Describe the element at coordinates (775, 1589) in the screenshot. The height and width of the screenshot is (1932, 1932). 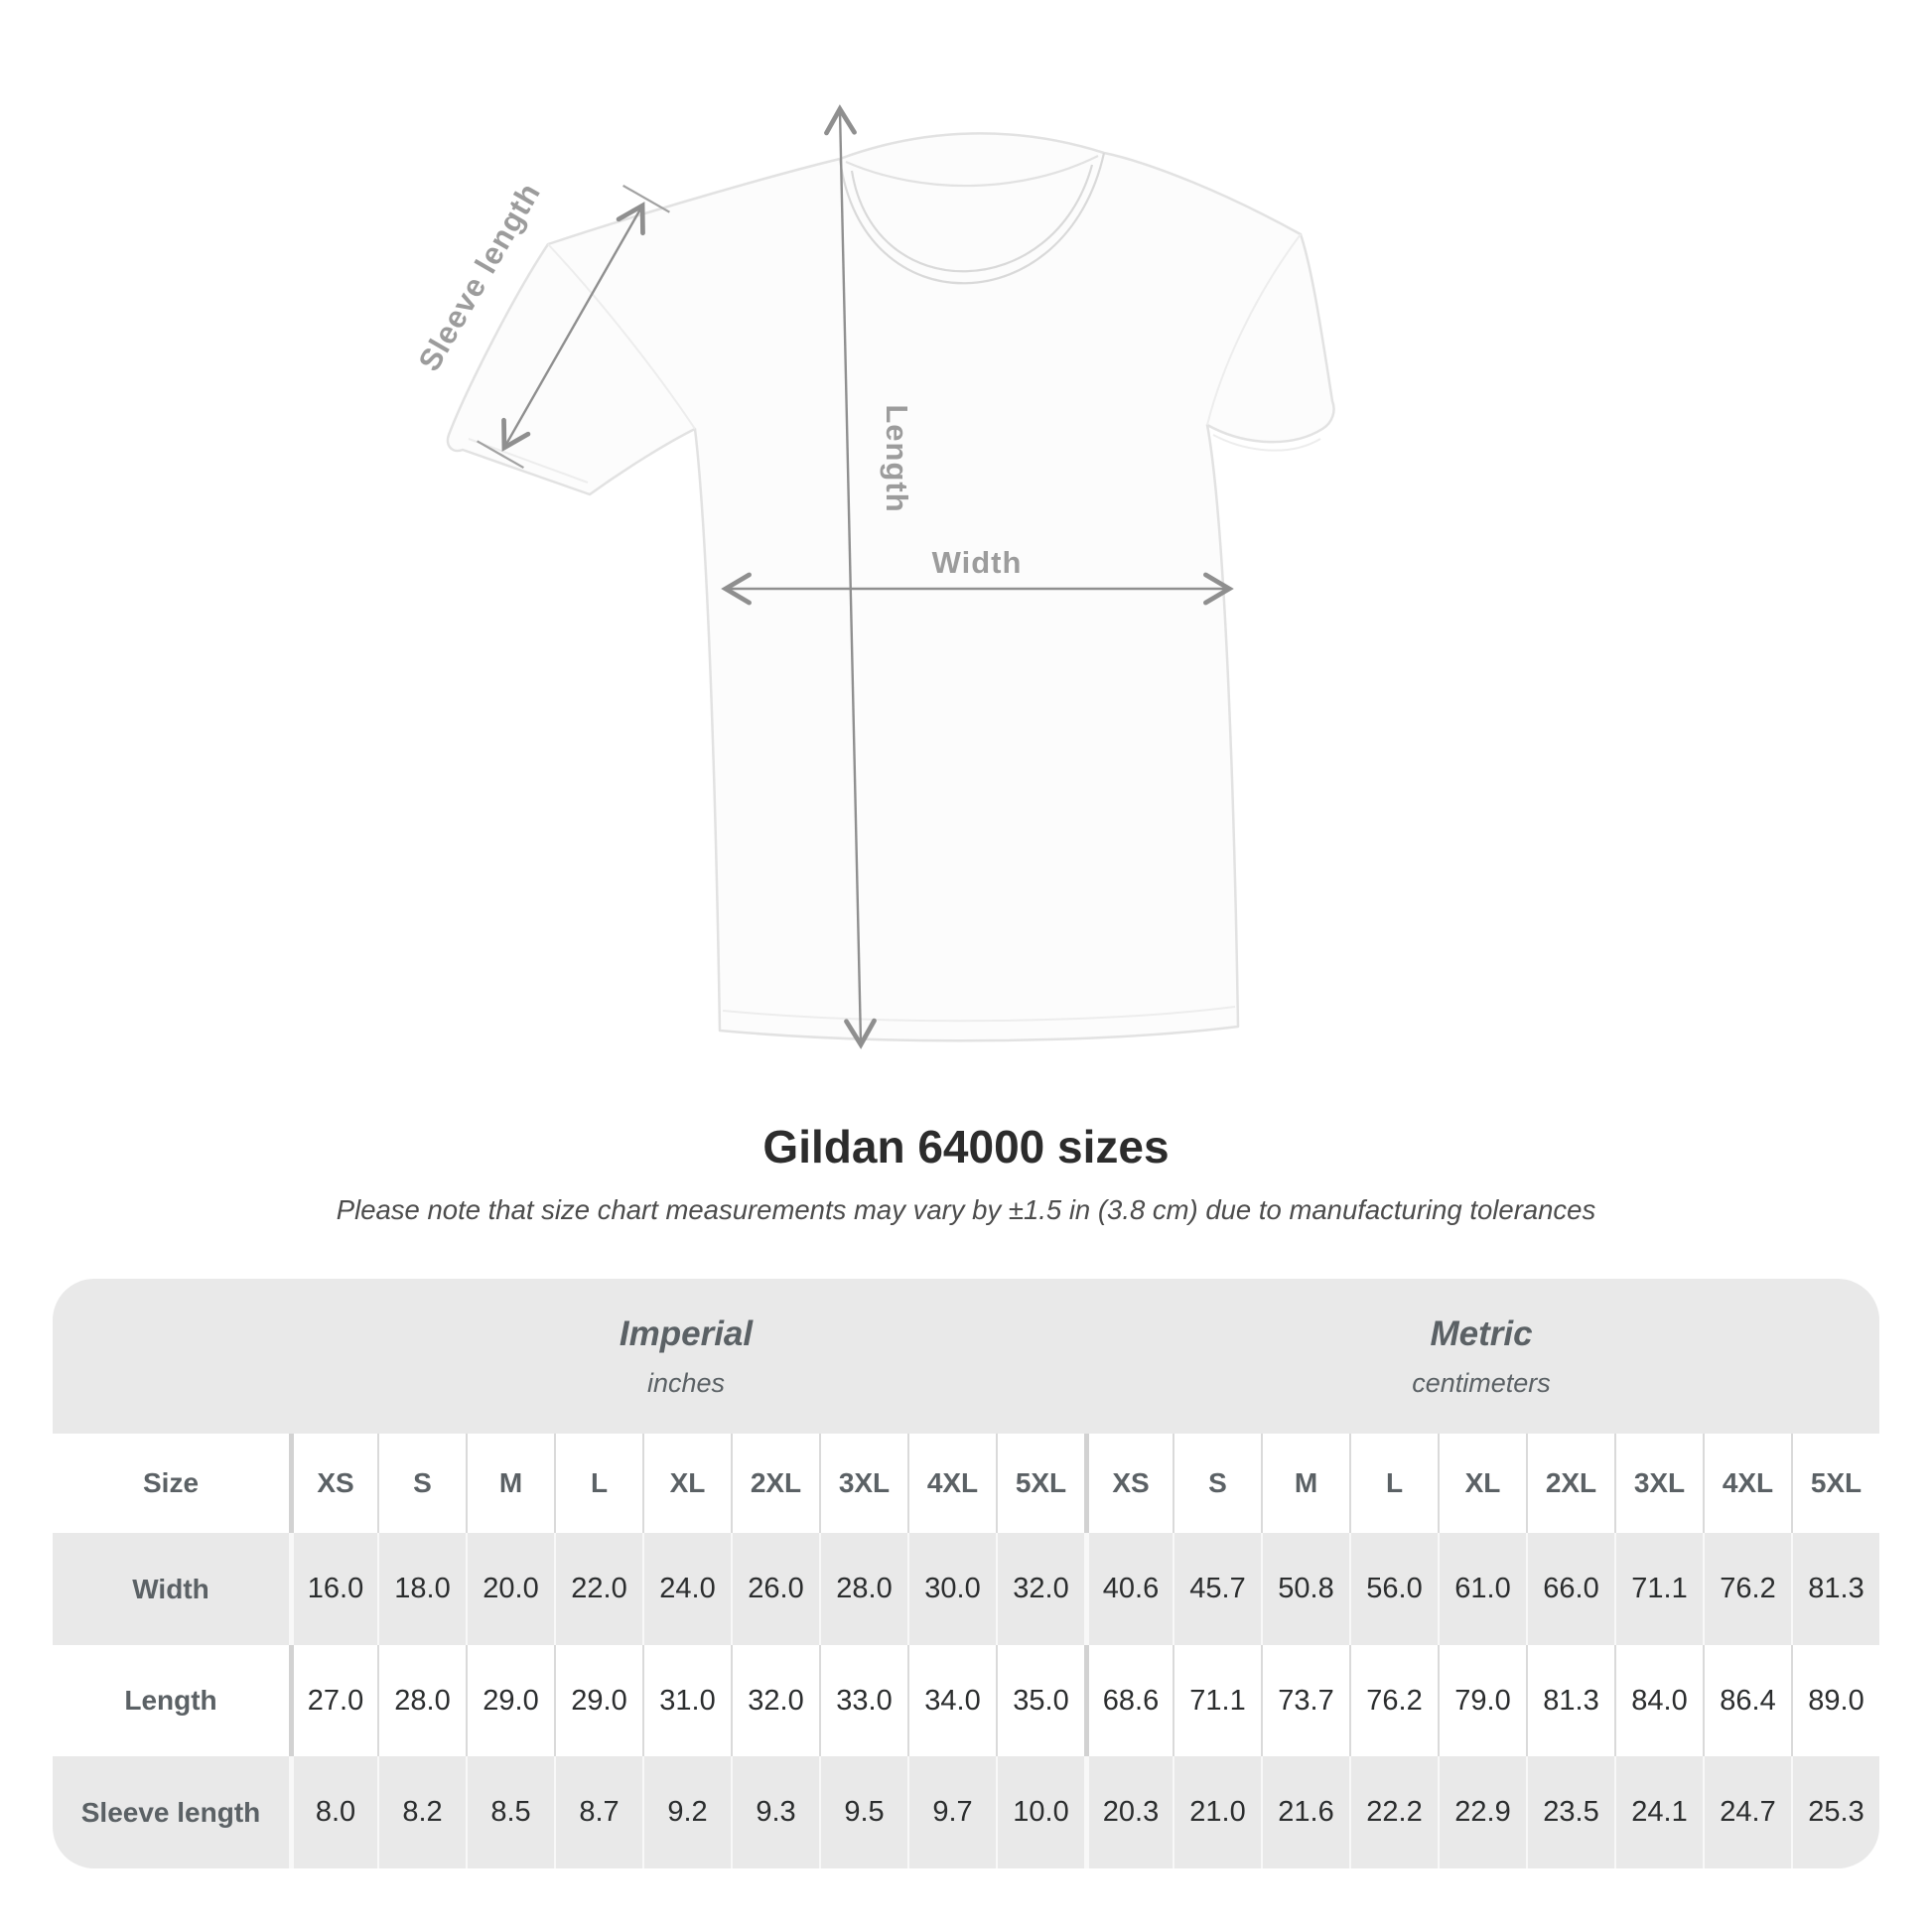
I see `value-cell: 26.0` at that location.